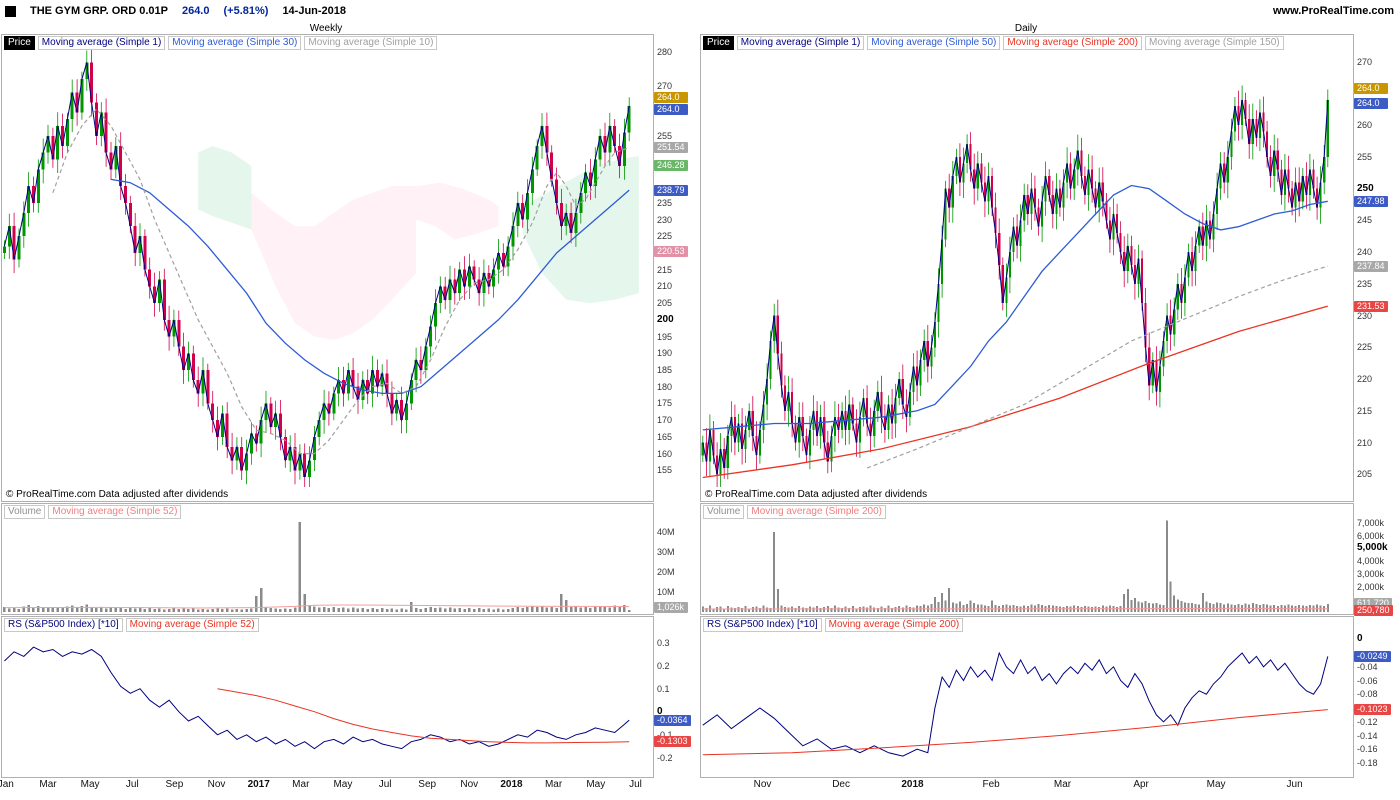  What do you see at coordinates (934, 43) in the screenshot?
I see `legend-item: Moving average (Simple 50)` at bounding box center [934, 43].